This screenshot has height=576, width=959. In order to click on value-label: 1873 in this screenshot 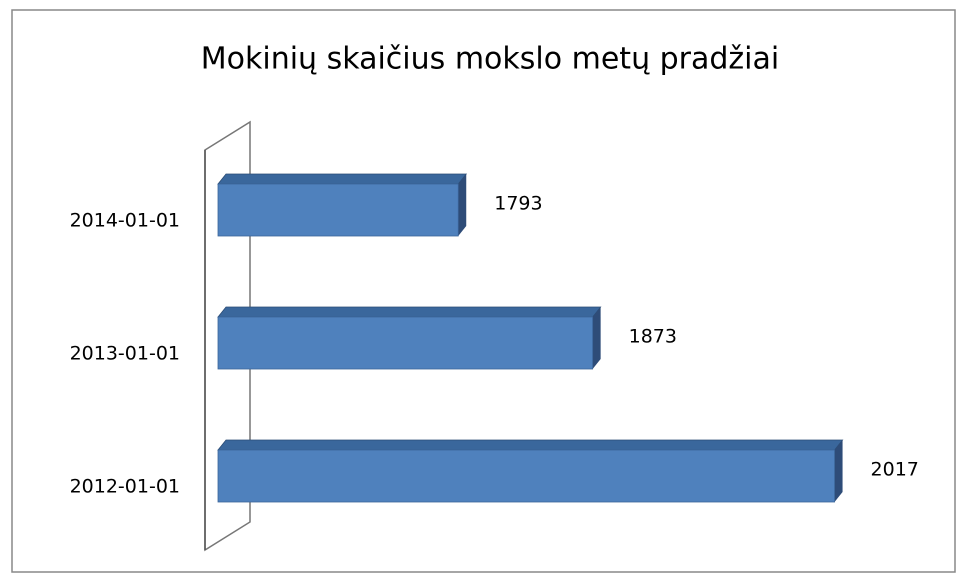, I will do `click(653, 337)`.